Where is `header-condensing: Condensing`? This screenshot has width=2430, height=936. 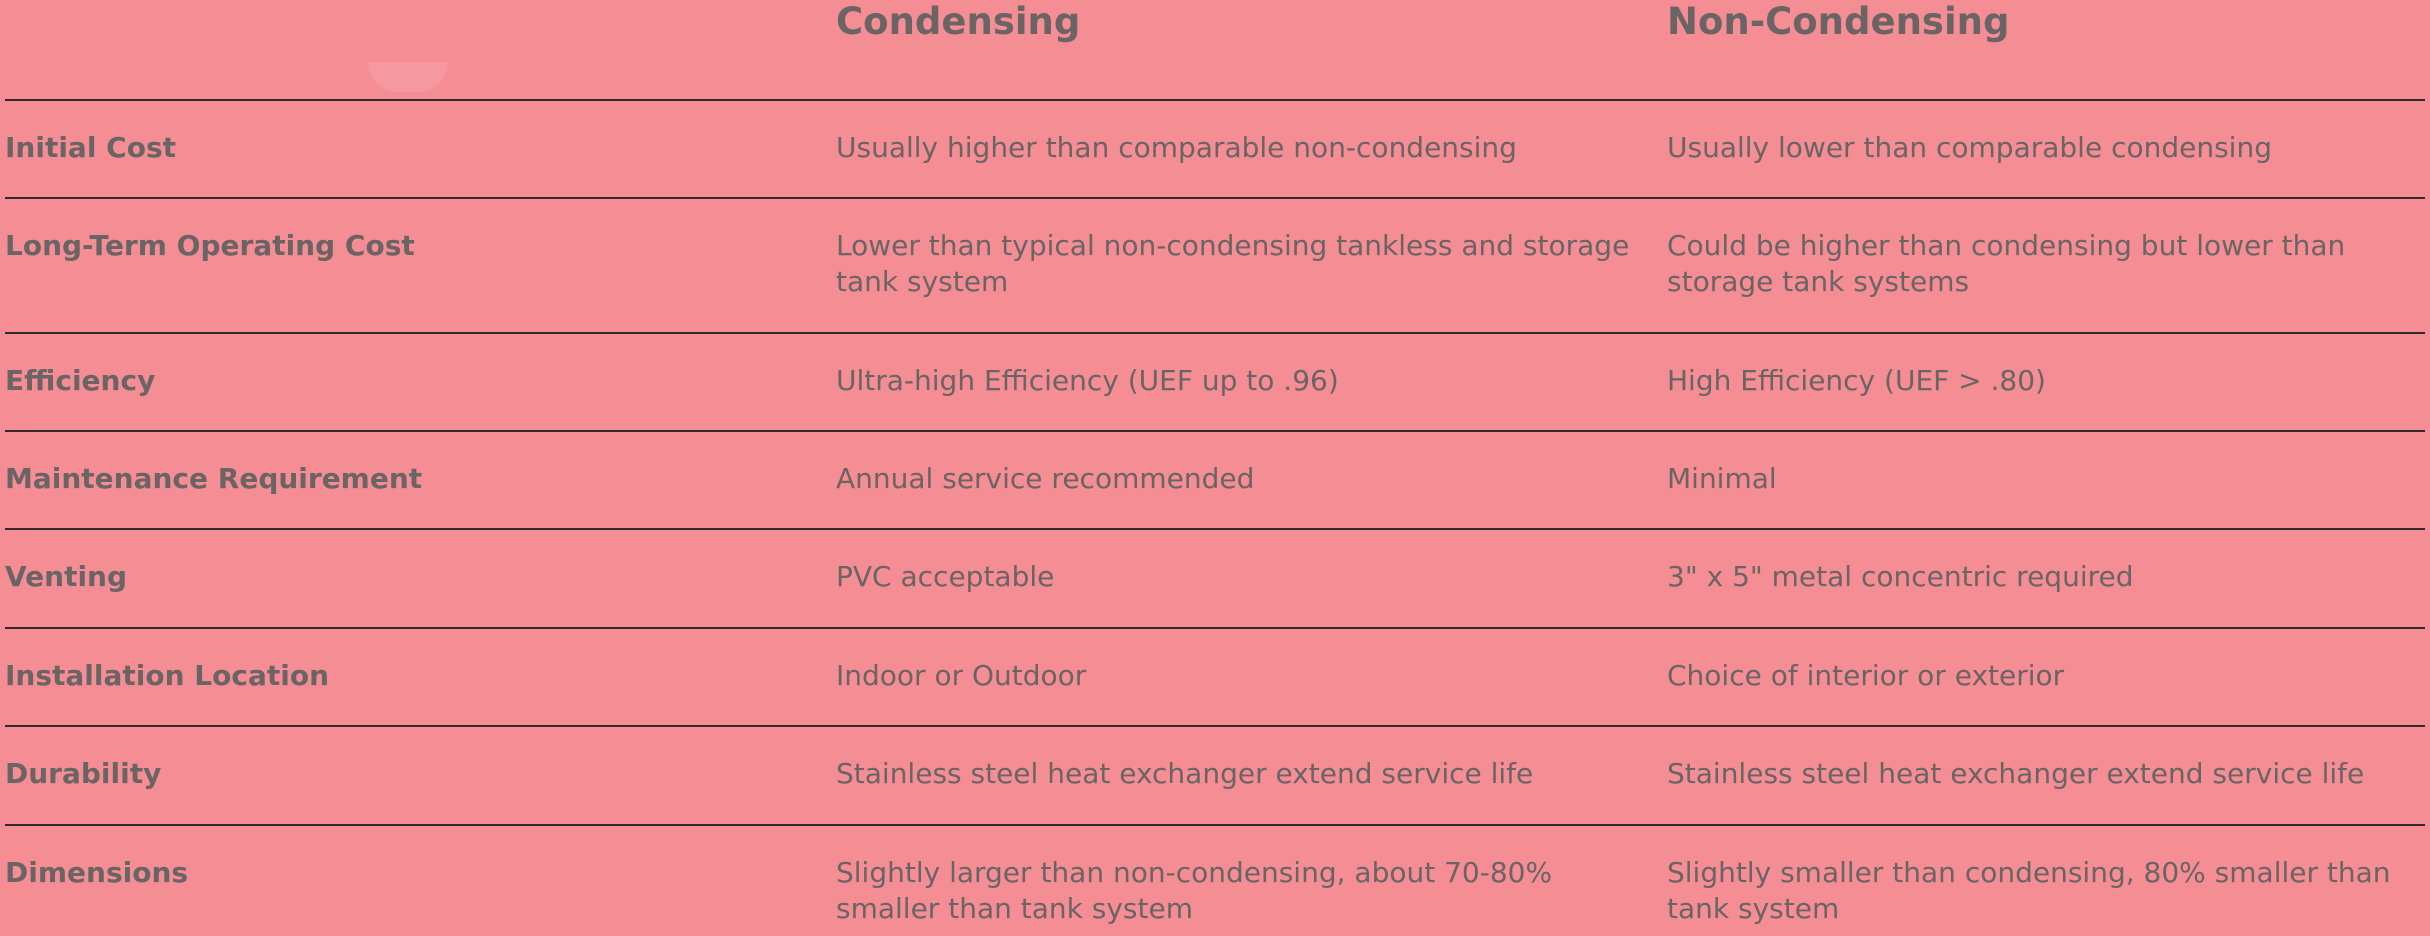
header-condensing: Condensing is located at coordinates (958, 21).